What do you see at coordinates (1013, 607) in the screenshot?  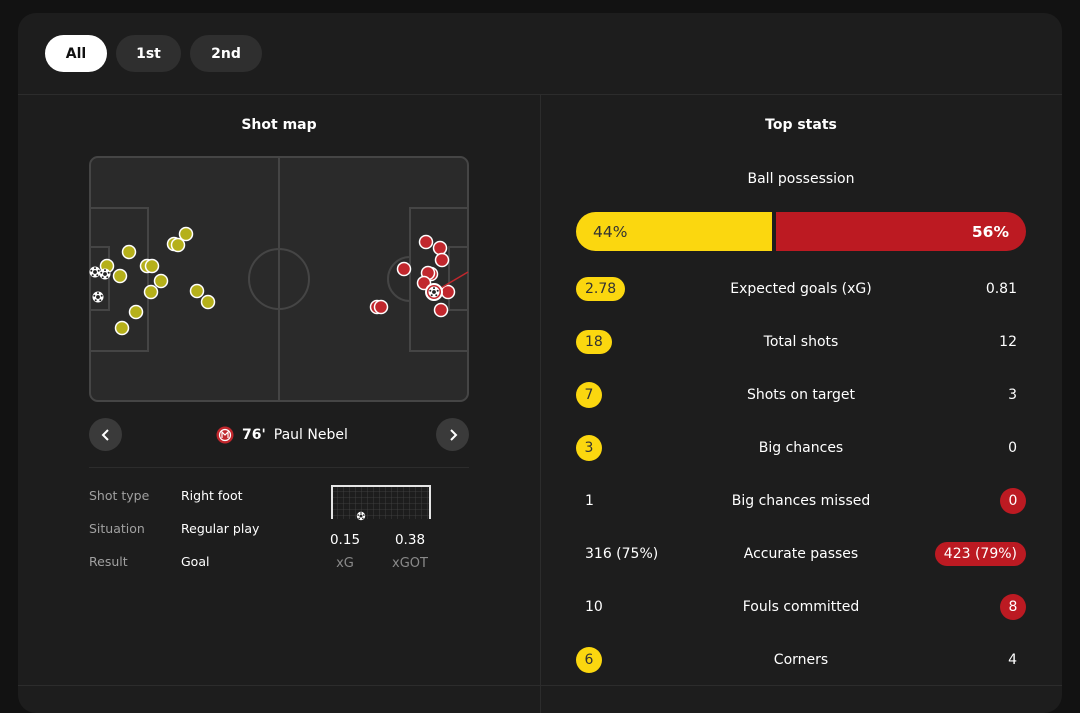 I see `stat-away-value: 8` at bounding box center [1013, 607].